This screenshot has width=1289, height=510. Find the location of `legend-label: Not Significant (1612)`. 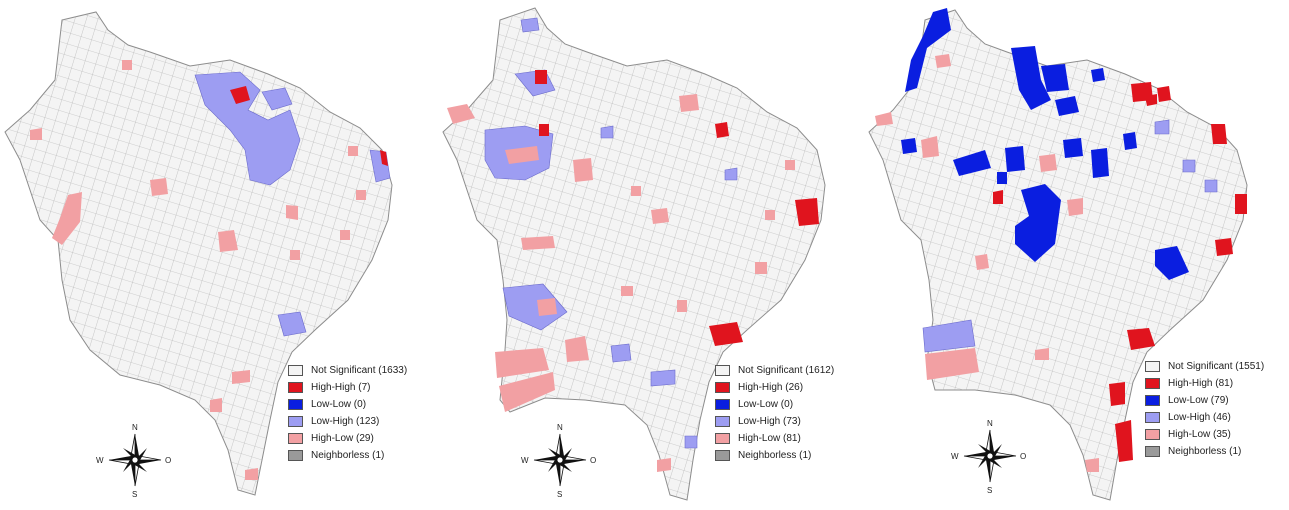

legend-label: Not Significant (1612) is located at coordinates (786, 370).